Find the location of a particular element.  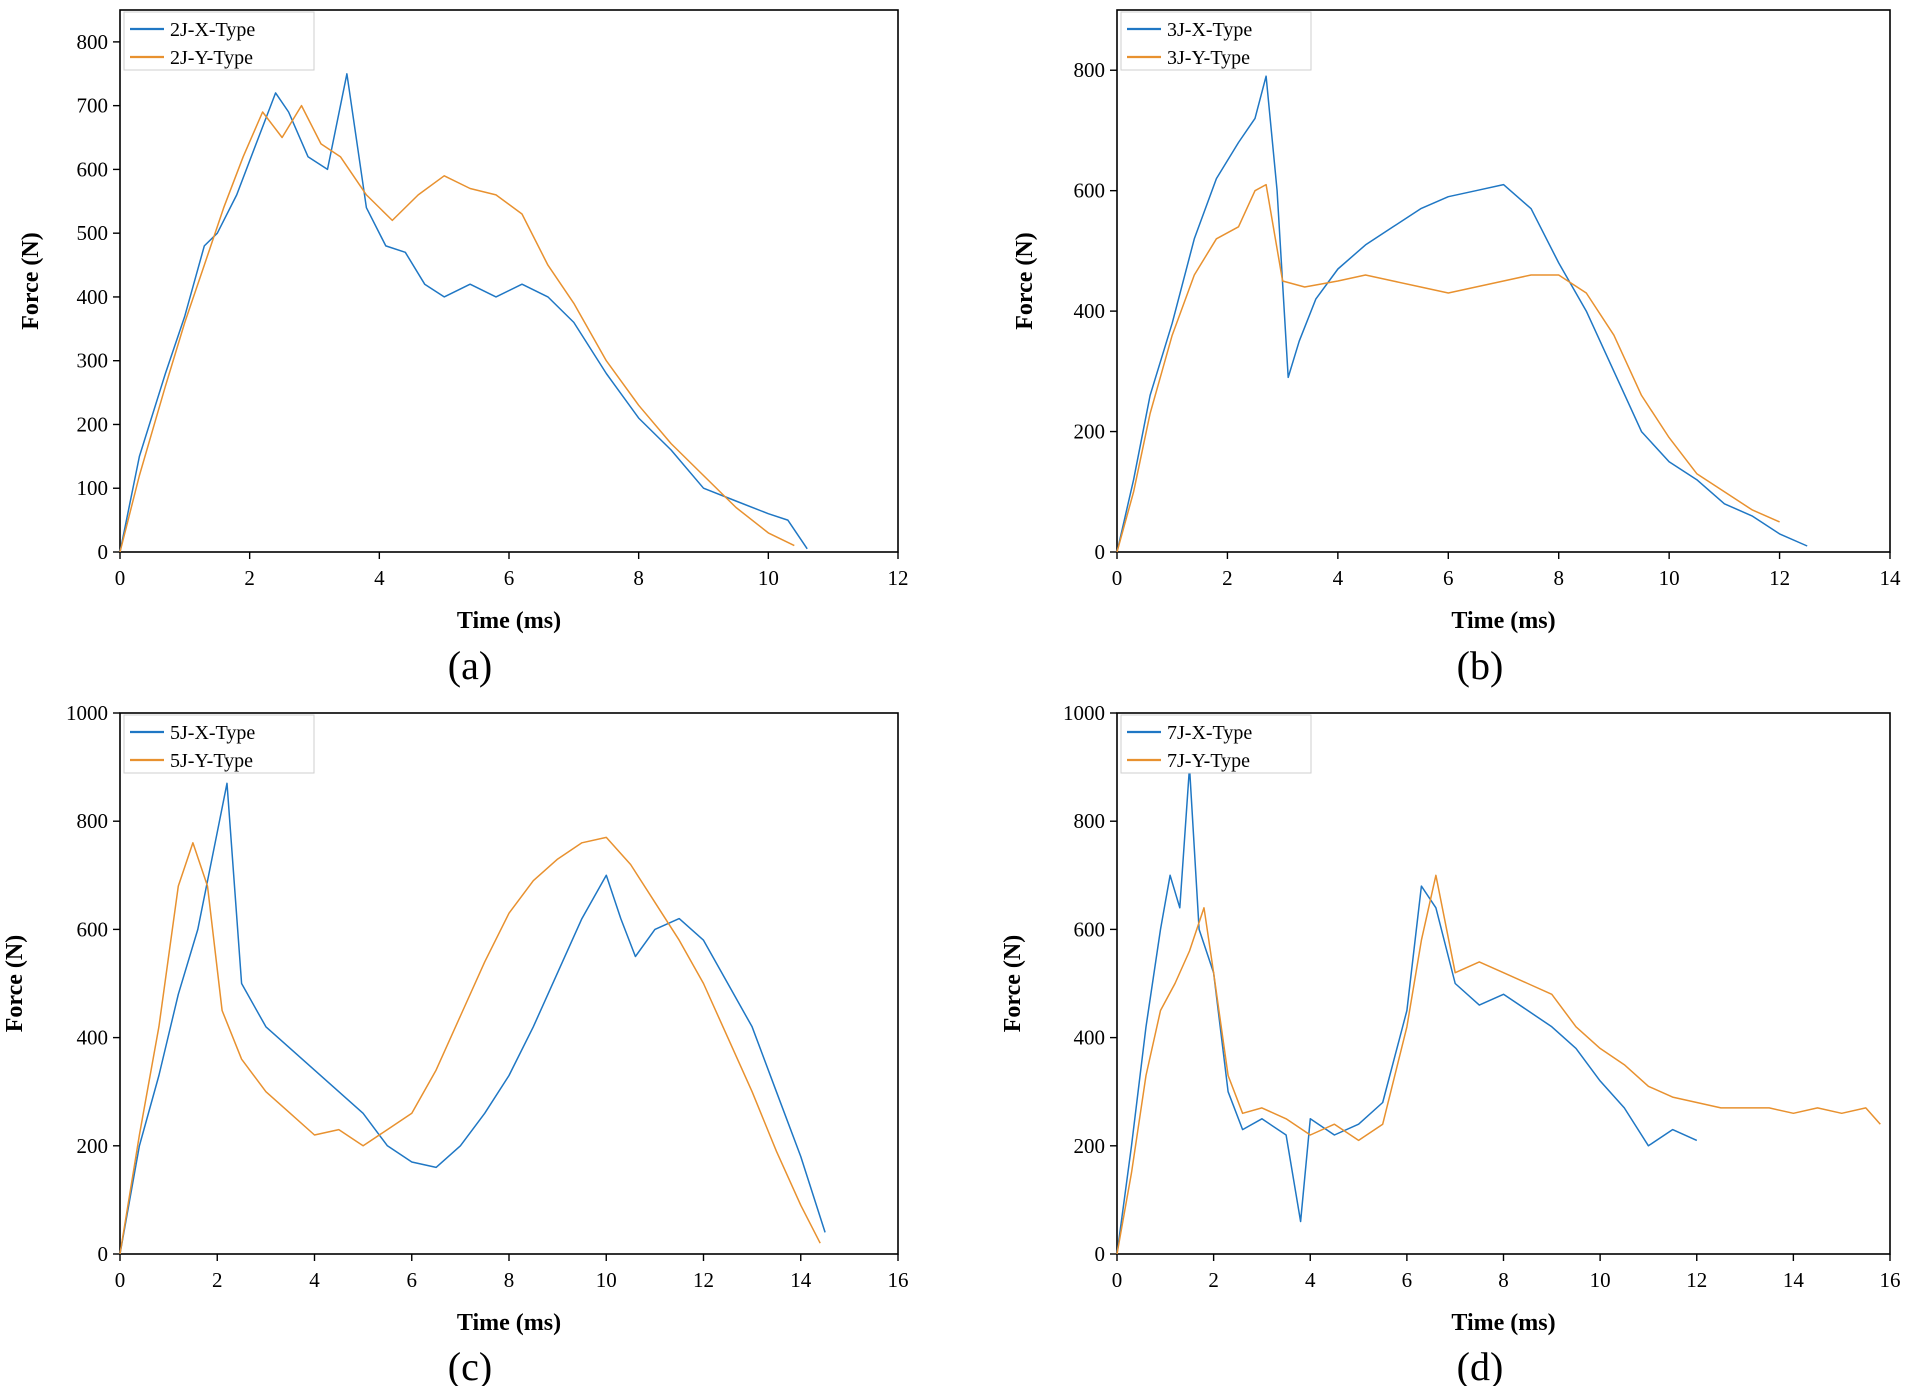

legend-label: 5J-X-Type is located at coordinates (212, 733).